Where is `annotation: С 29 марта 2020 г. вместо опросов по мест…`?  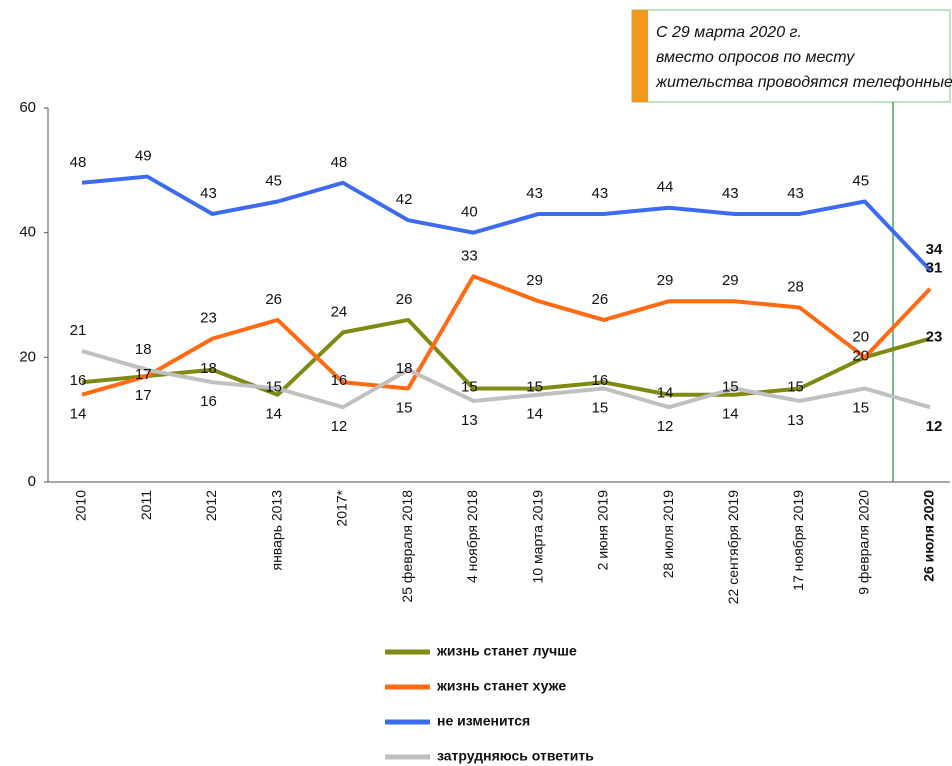
annotation: С 29 марта 2020 г. вместо опросов по мест… is located at coordinates (803, 57).